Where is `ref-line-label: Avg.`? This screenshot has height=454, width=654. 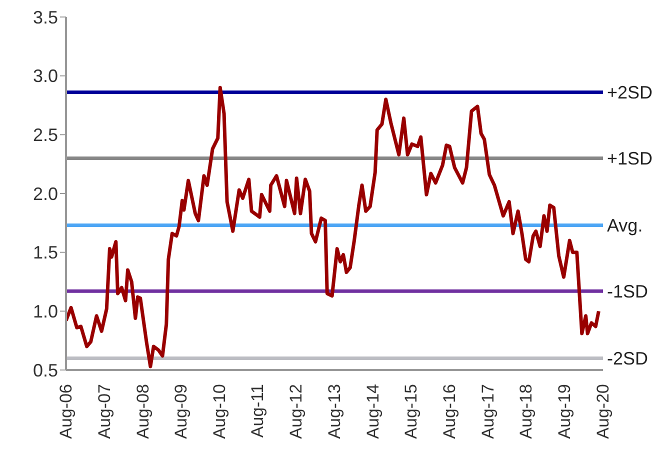
ref-line-label: Avg. is located at coordinates (625, 226).